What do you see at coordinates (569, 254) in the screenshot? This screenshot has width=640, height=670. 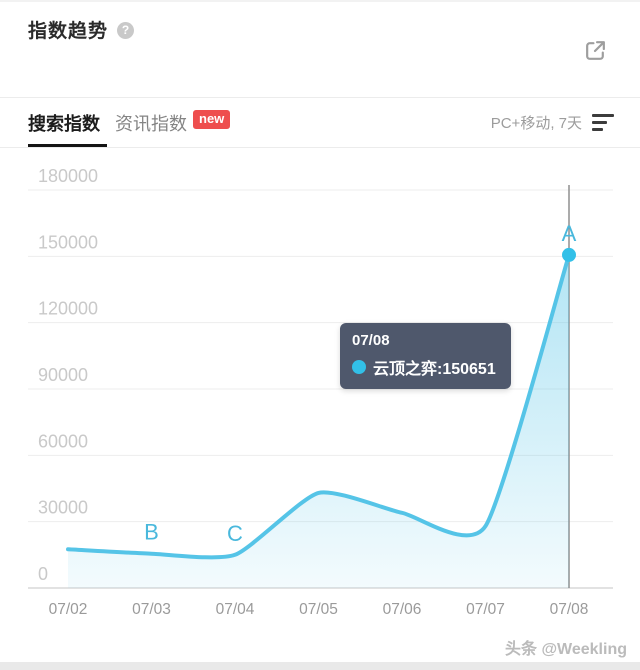 I see `highlight-dot` at bounding box center [569, 254].